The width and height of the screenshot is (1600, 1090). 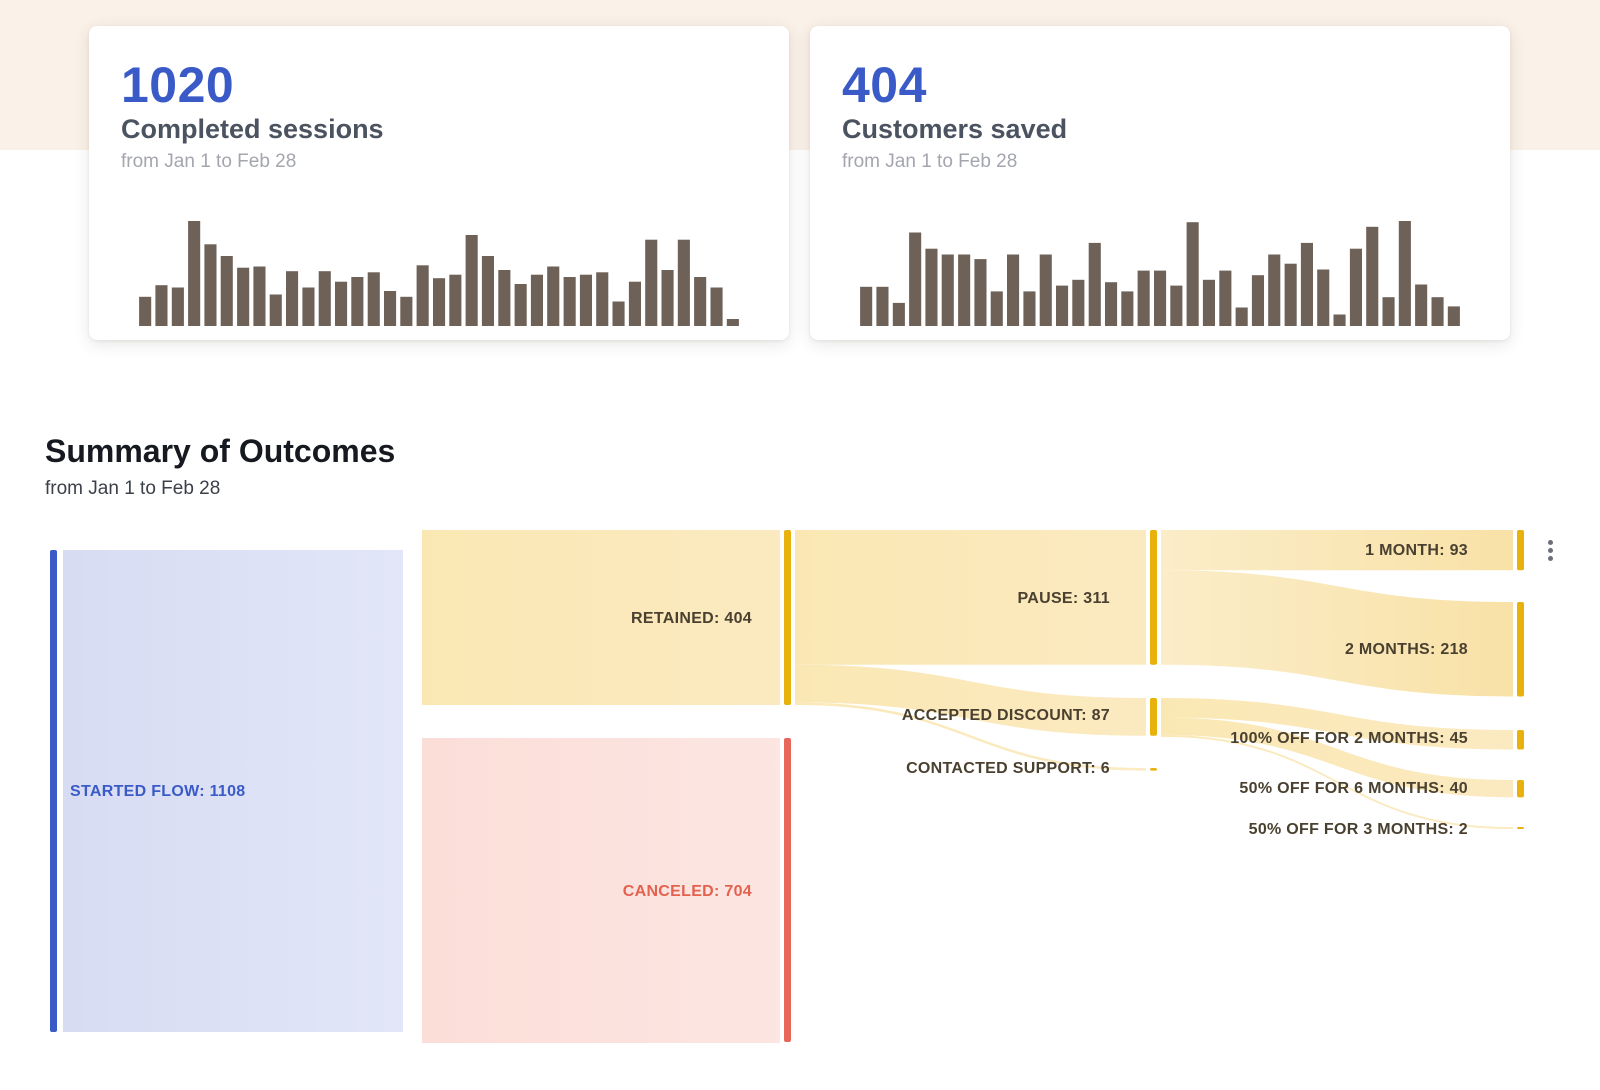 What do you see at coordinates (220, 451) in the screenshot?
I see `summary-title: Summary of Outcomes` at bounding box center [220, 451].